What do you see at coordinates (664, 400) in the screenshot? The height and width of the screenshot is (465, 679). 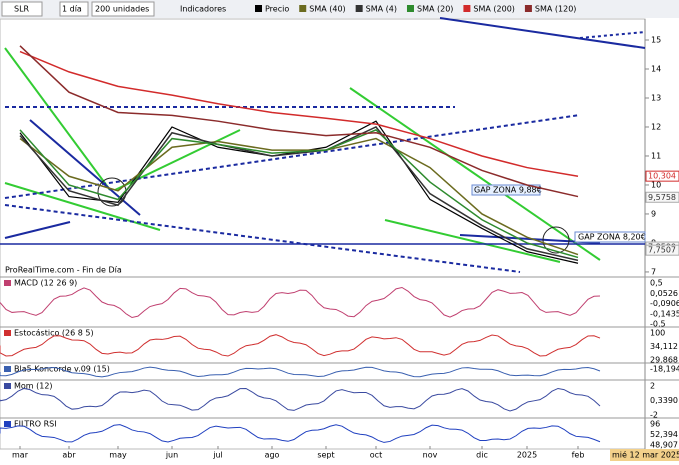 I see `panel-axis-label: 0,3390` at bounding box center [664, 400].